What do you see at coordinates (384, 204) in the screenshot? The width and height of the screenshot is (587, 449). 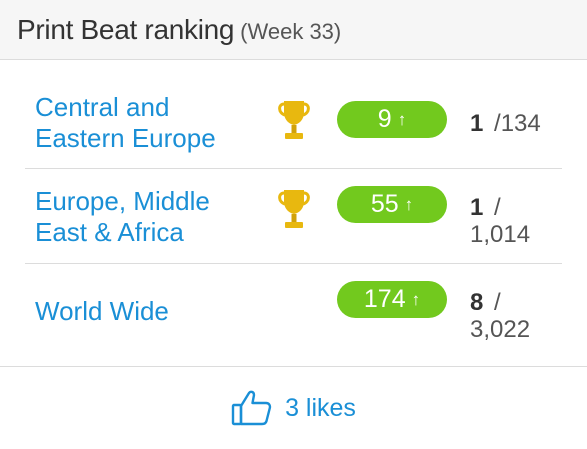 I see `score-value: 55` at bounding box center [384, 204].